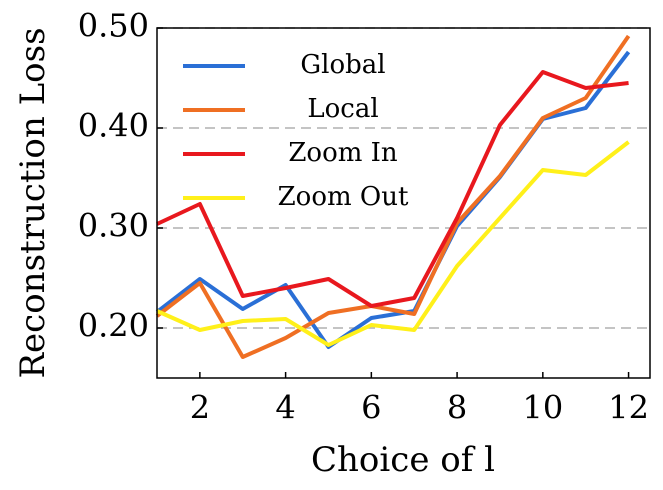 This screenshot has height=490, width=663. I want to click on x-axis-title: Choice of l, so click(403, 460).